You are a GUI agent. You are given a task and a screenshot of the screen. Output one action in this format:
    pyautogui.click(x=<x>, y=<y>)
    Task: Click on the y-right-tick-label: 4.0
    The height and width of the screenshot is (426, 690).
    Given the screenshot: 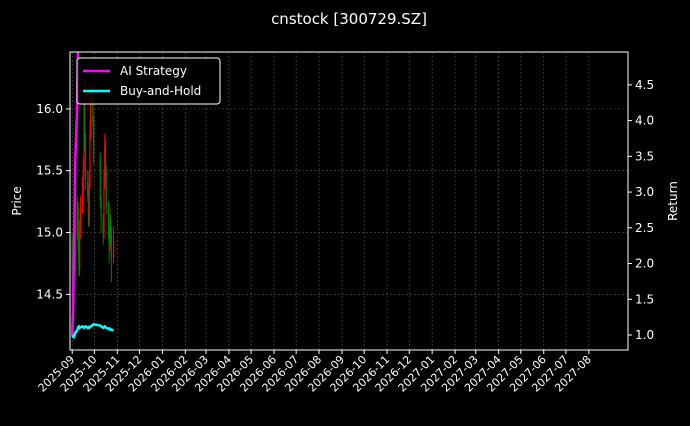 What is the action you would take?
    pyautogui.click(x=644, y=121)
    